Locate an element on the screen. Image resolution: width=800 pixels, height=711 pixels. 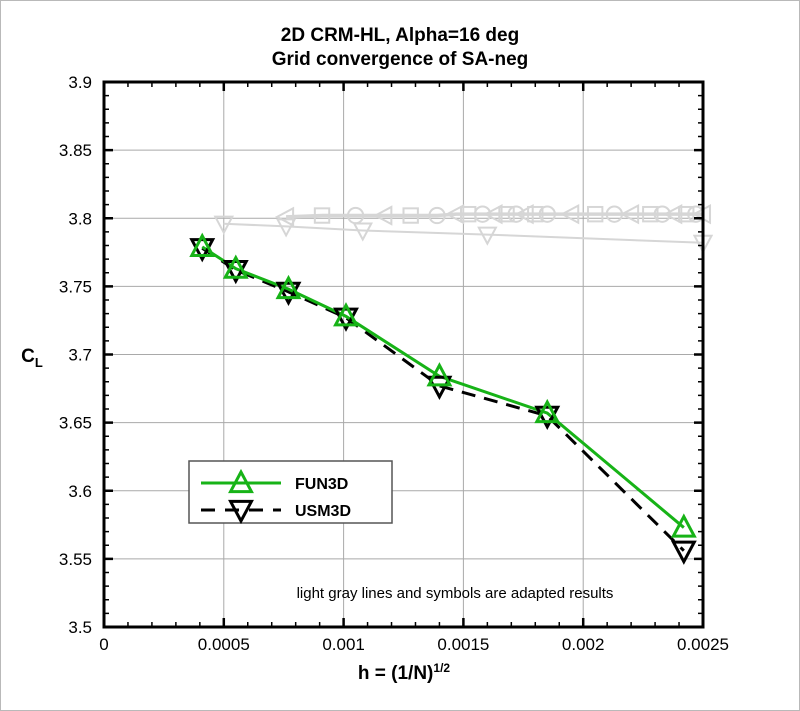
x-axis-title: h = (1/N)1/2 is located at coordinates (404, 672).